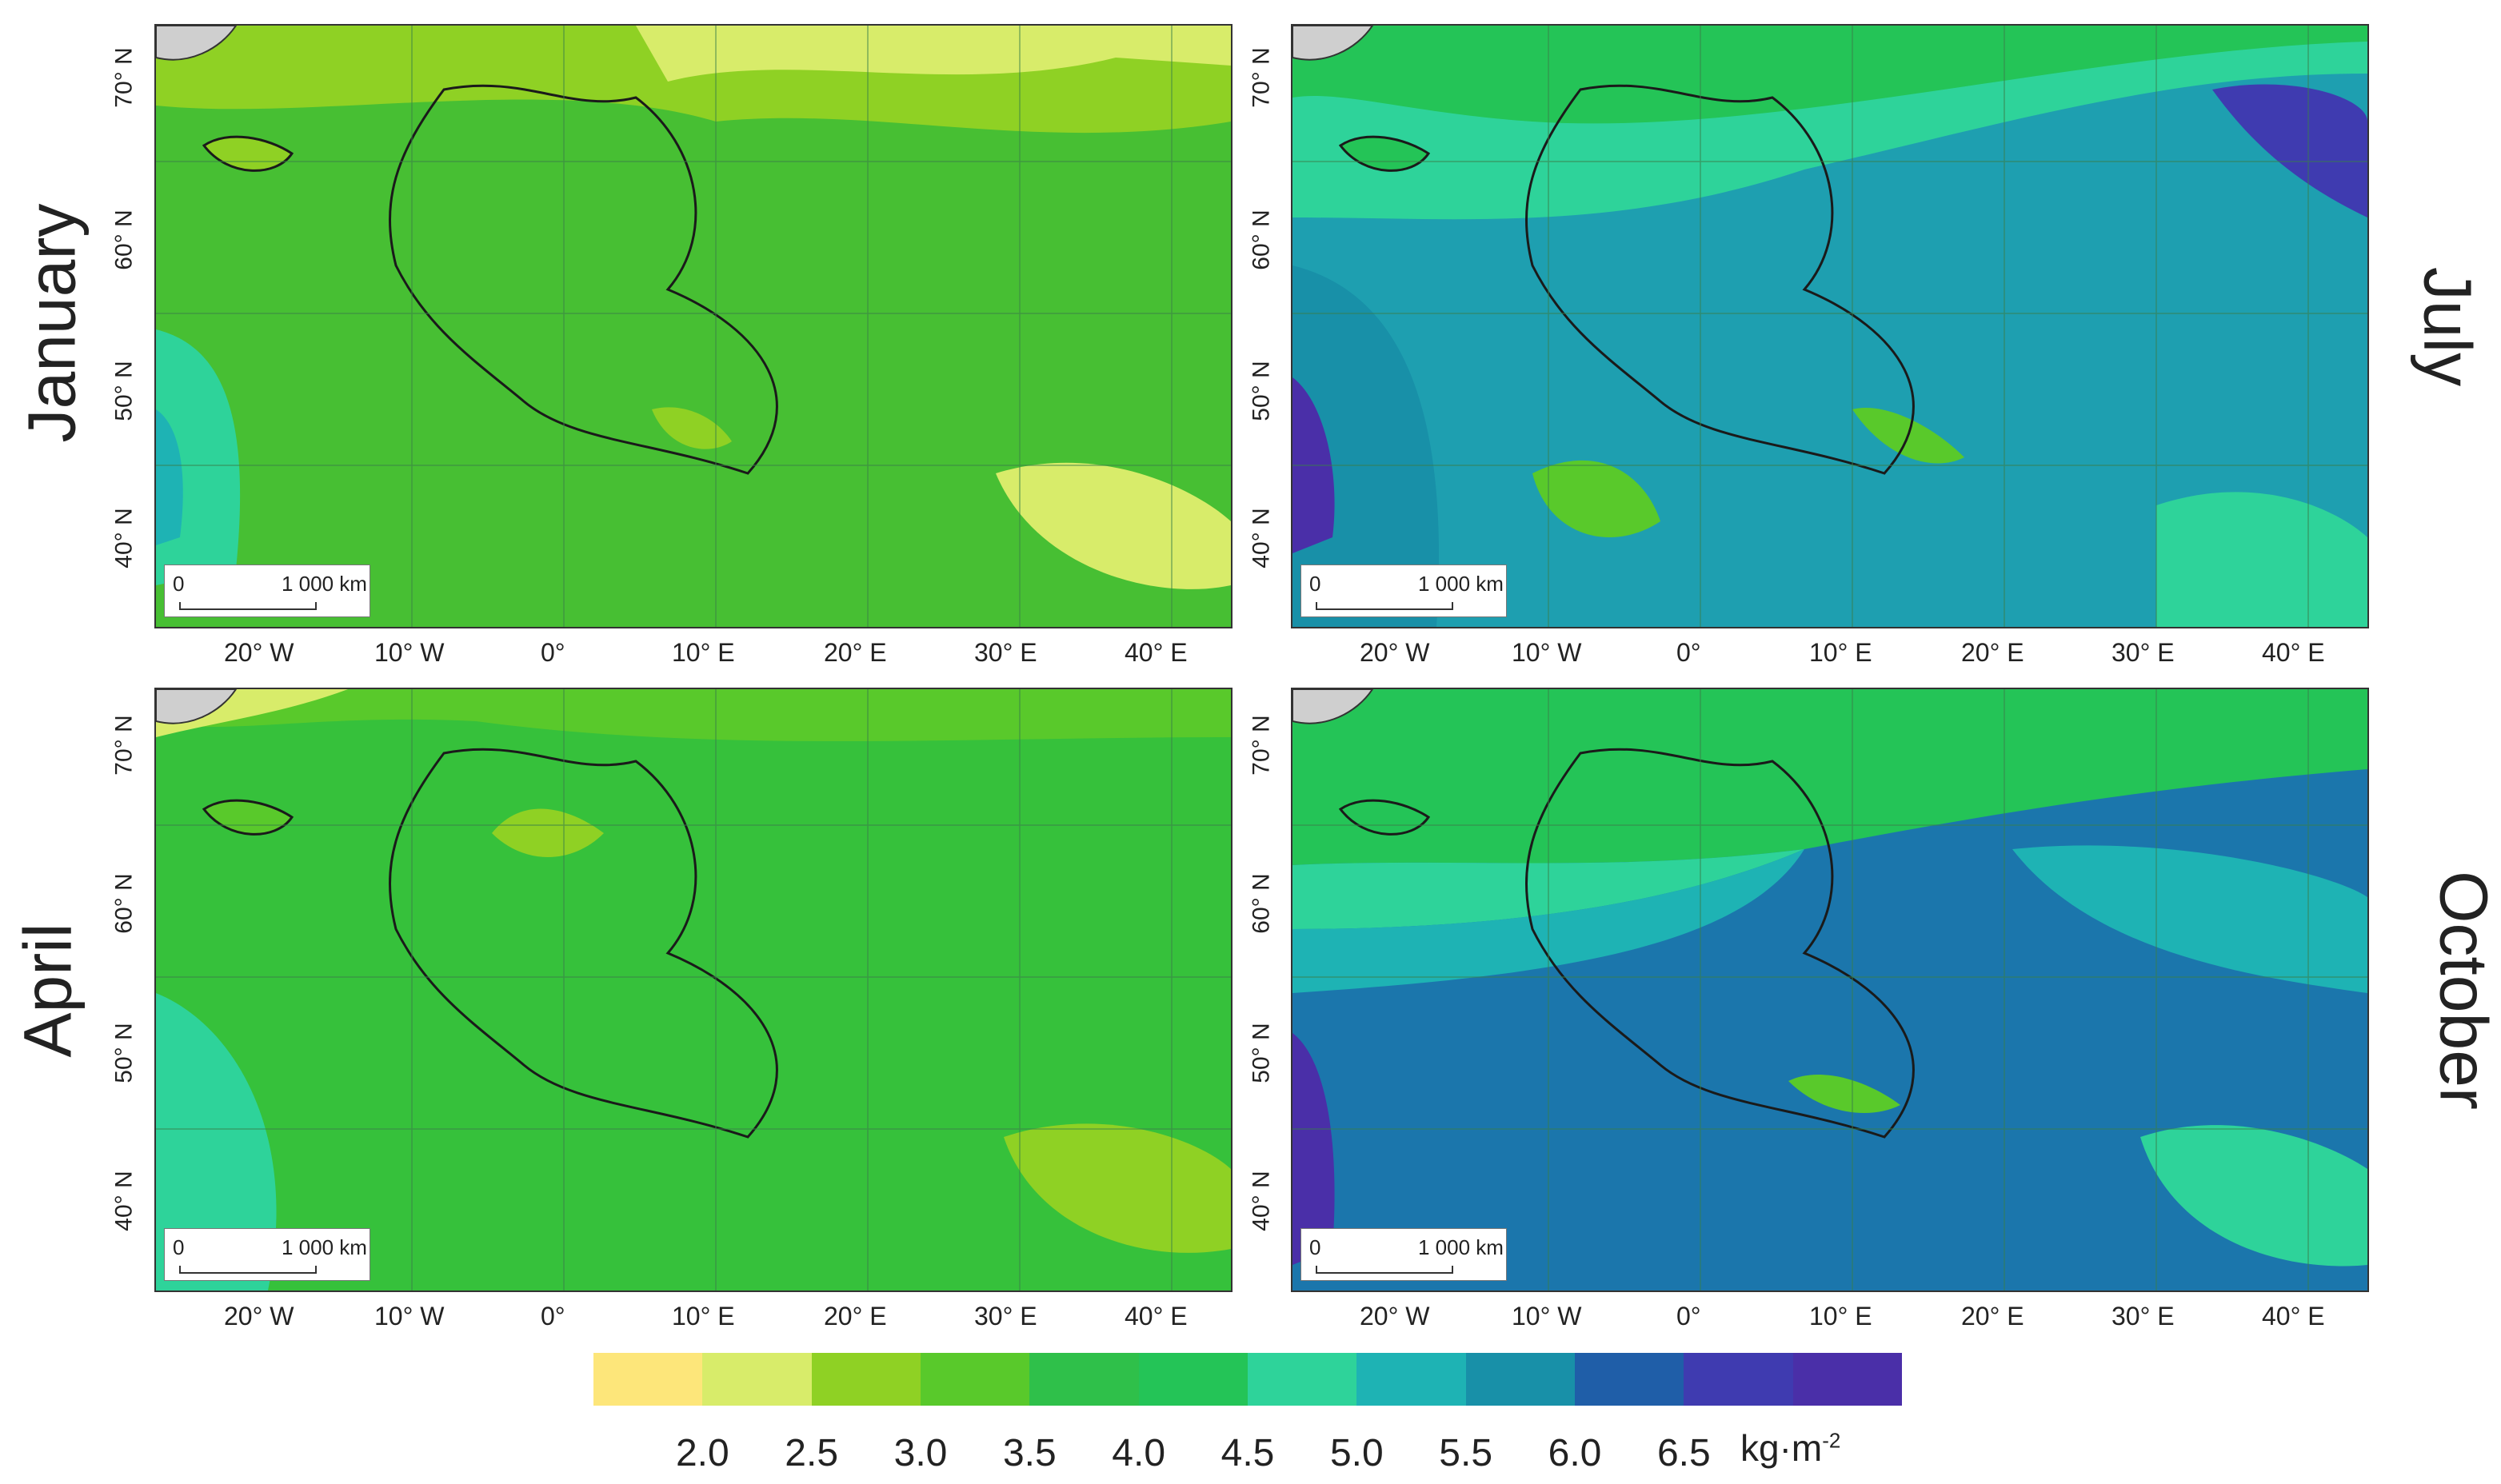 The image size is (2501, 1484). I want to click on colorbar, so click(1247, 1379).